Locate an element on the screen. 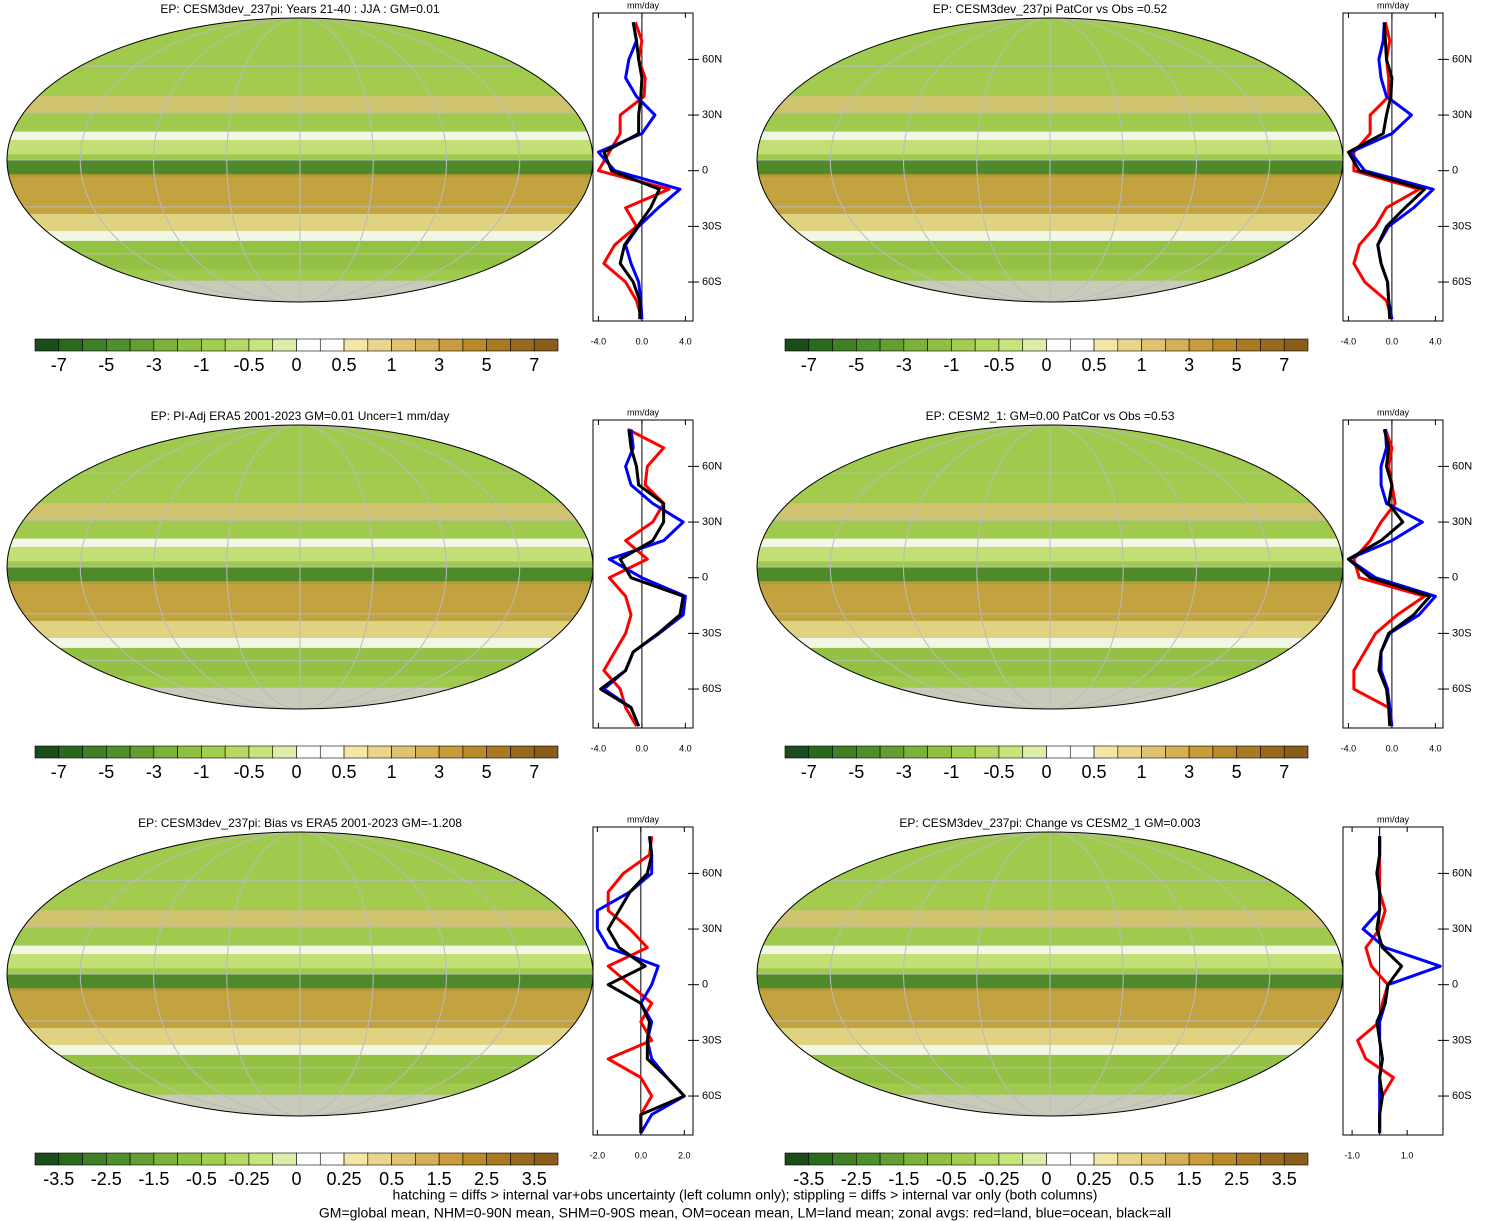 This screenshot has width=1485, height=1221. colorbar-label: -2.5 is located at coordinates (856, 1179).